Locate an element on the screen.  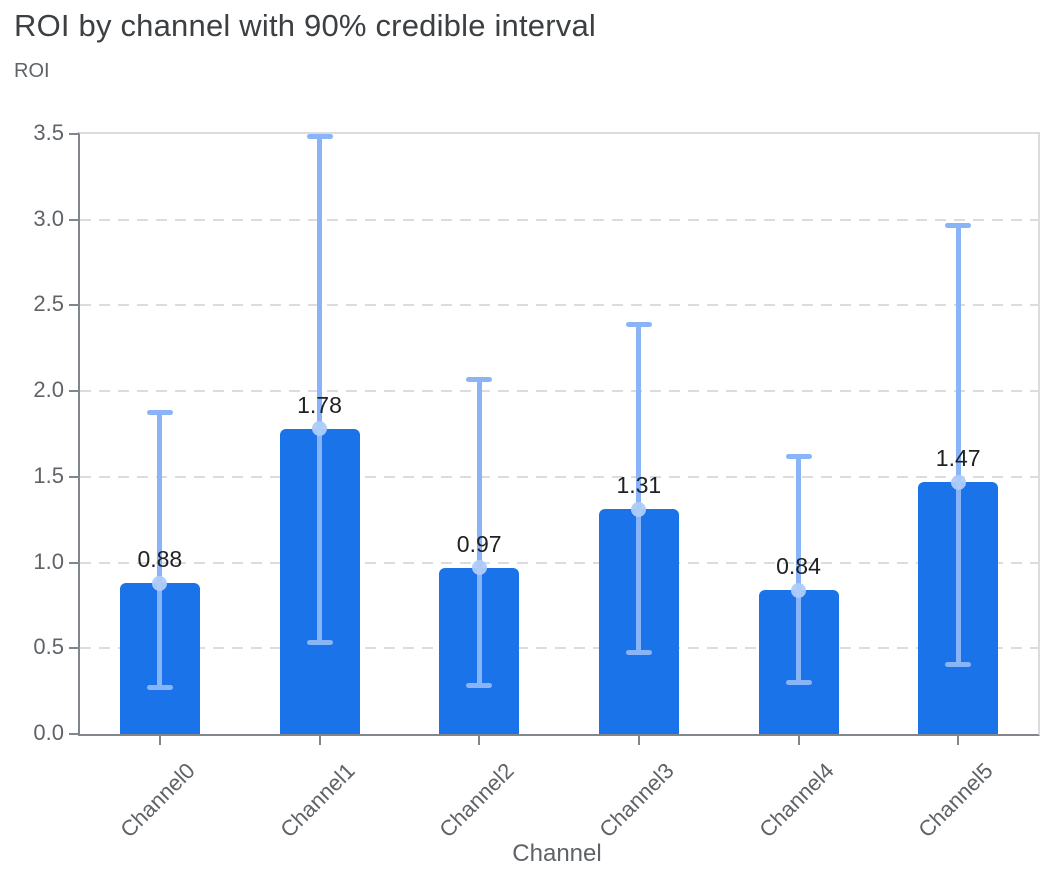
error-bar-channel0 is located at coordinates (160, 549).